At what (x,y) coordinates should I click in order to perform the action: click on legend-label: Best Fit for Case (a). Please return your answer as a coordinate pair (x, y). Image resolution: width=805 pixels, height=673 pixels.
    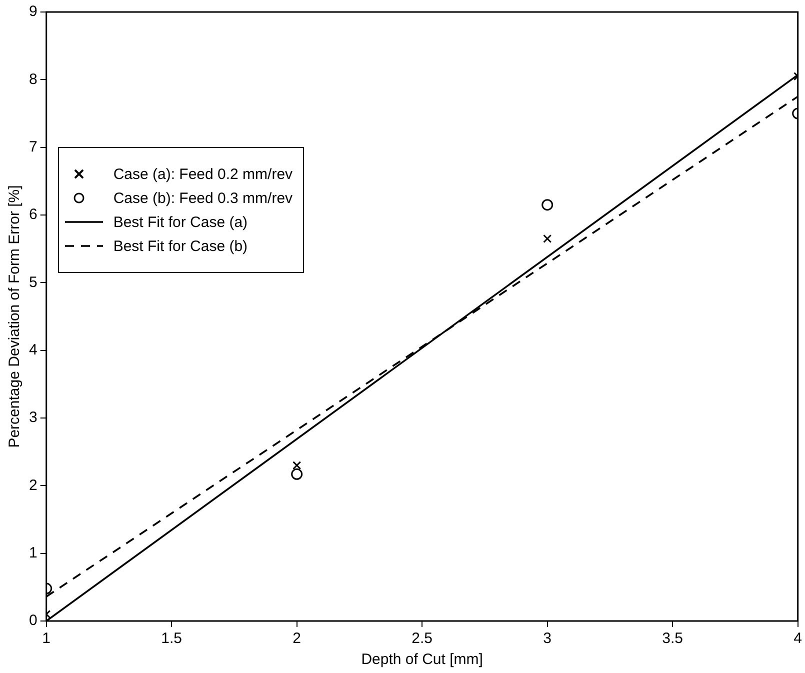
    Looking at the image, I should click on (180, 222).